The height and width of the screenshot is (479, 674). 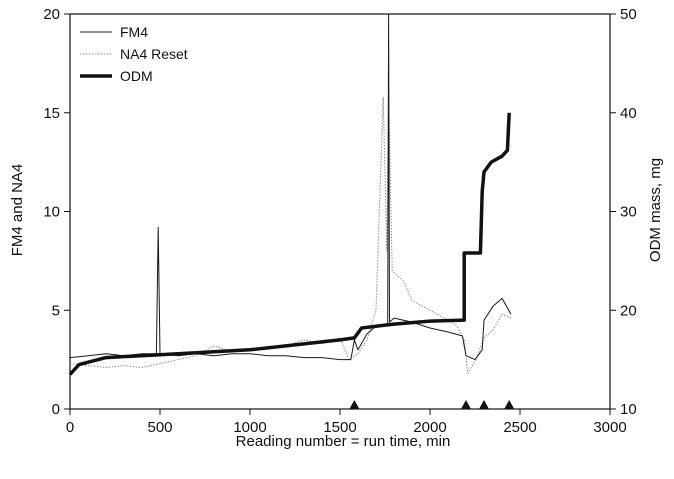 I want to click on y-right-tick-label: 10, so click(x=628, y=409).